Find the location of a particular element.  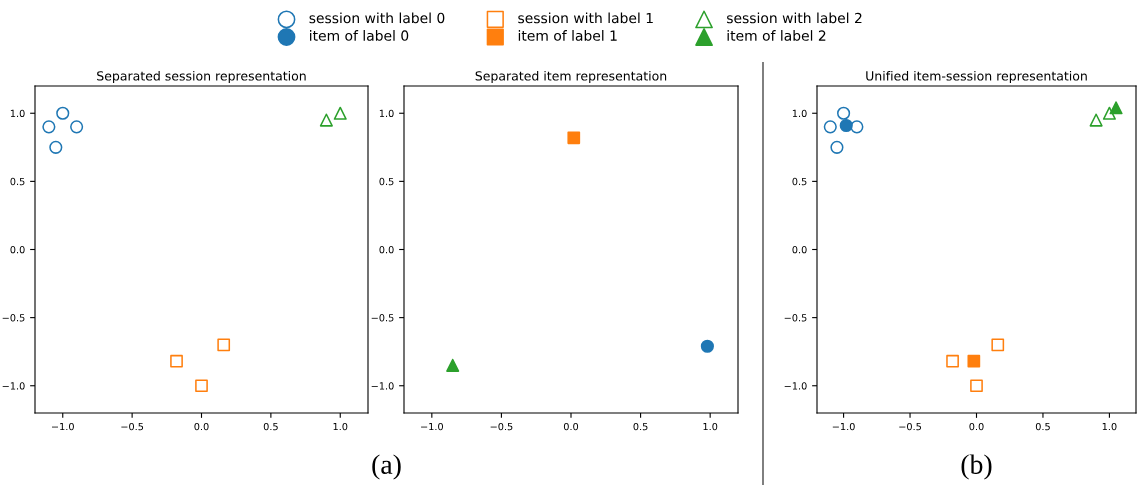

legend-label: item of label 0 is located at coordinates (359, 35).